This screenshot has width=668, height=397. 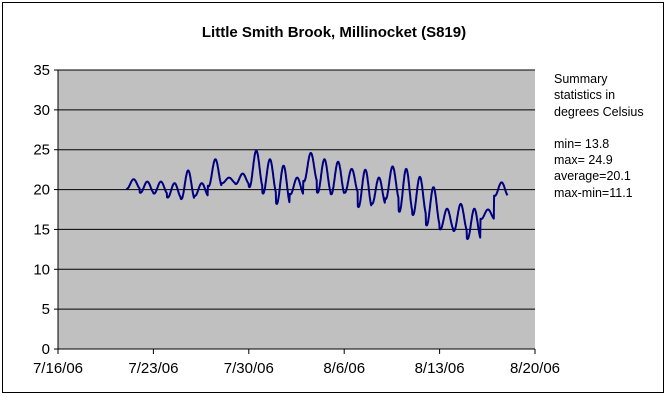 I want to click on summary-average: average=20.1, so click(x=592, y=176).